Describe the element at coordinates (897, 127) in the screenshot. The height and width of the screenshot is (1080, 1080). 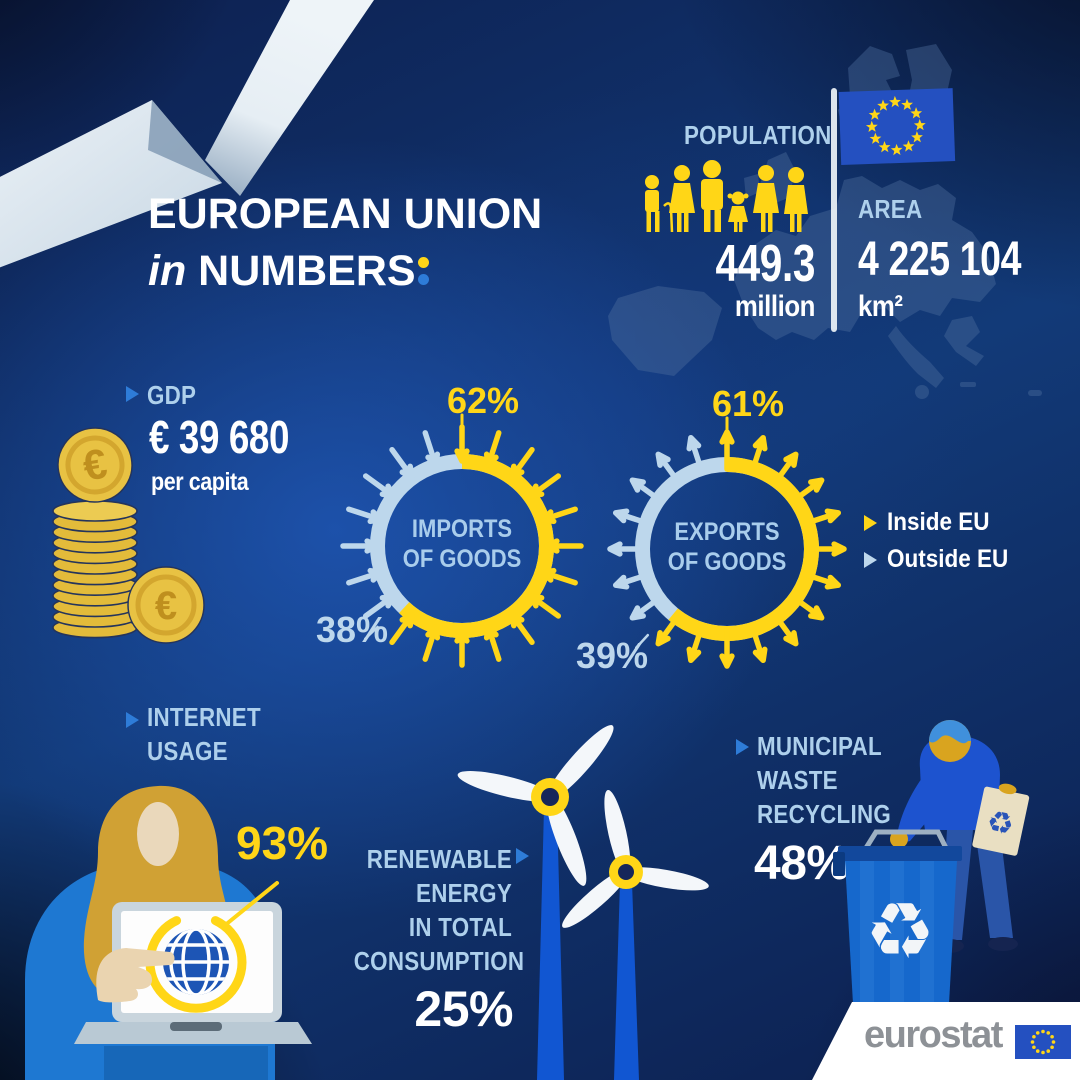
I see `eu-flag-icon` at that location.